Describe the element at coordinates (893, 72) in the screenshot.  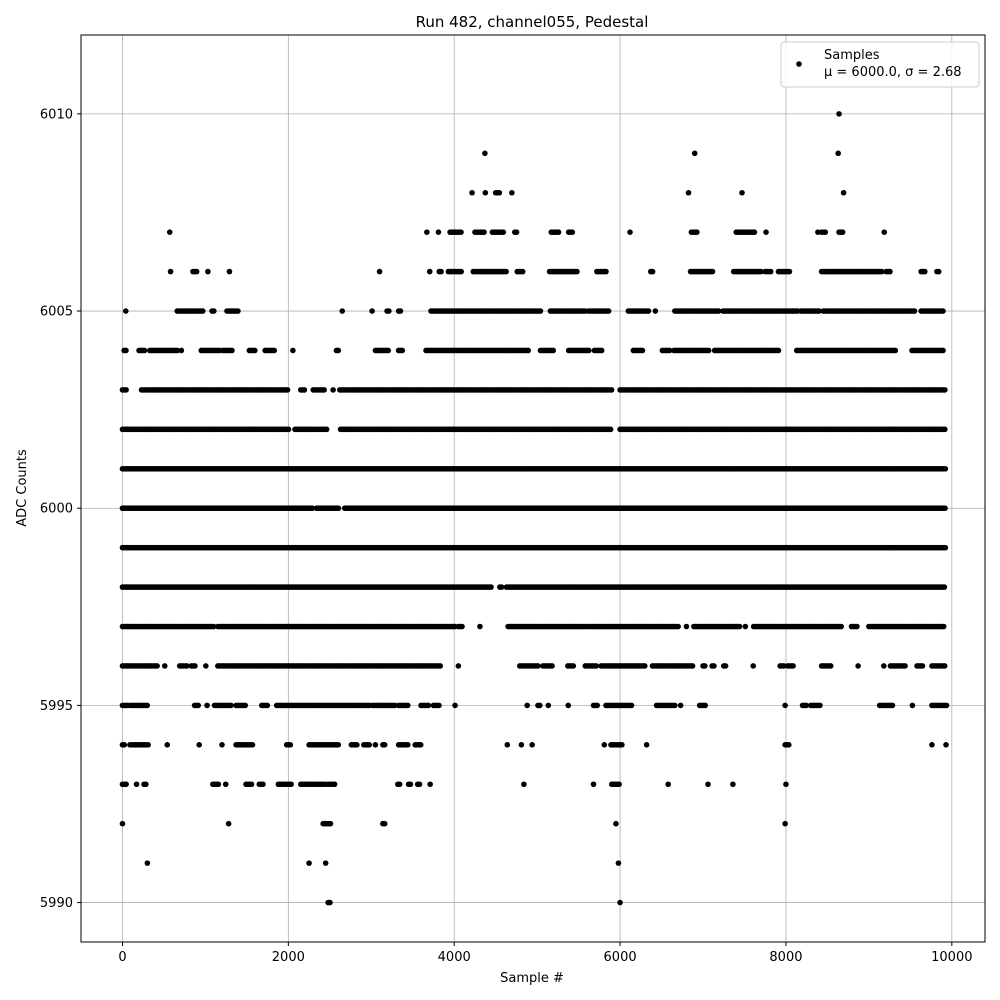
I see `legend-stats: μ = 6000.0, σ = 2.68` at that location.